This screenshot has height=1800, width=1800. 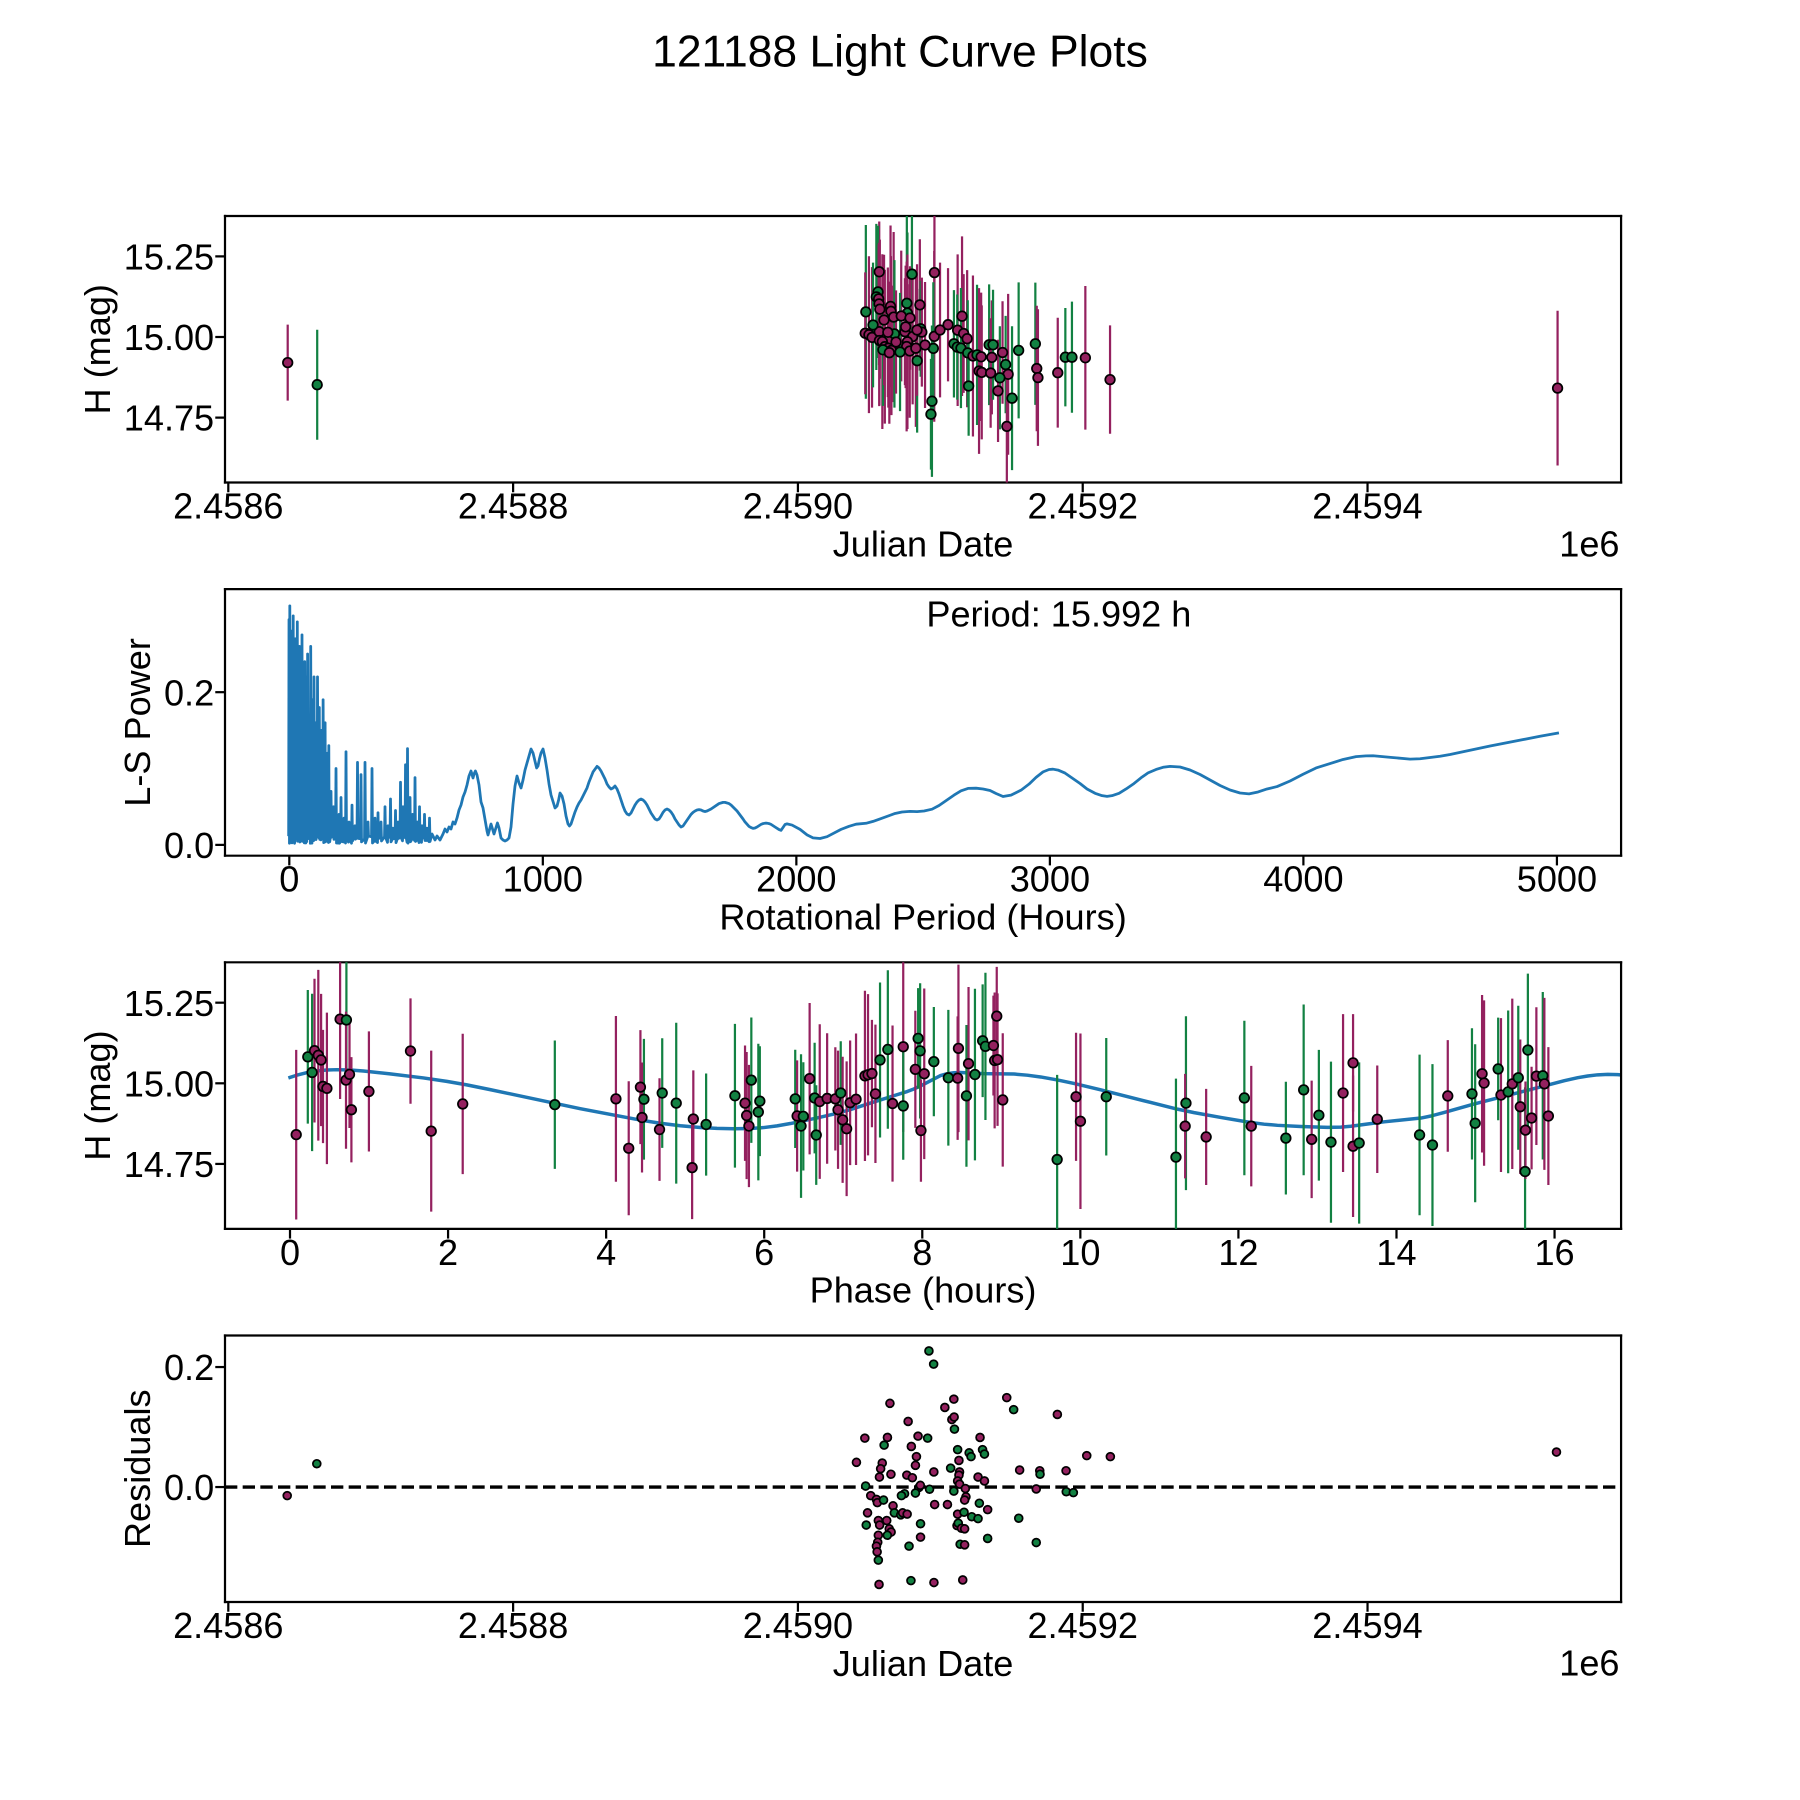 What do you see at coordinates (606, 1252) in the screenshot?
I see `svg-text: 4` at bounding box center [606, 1252].